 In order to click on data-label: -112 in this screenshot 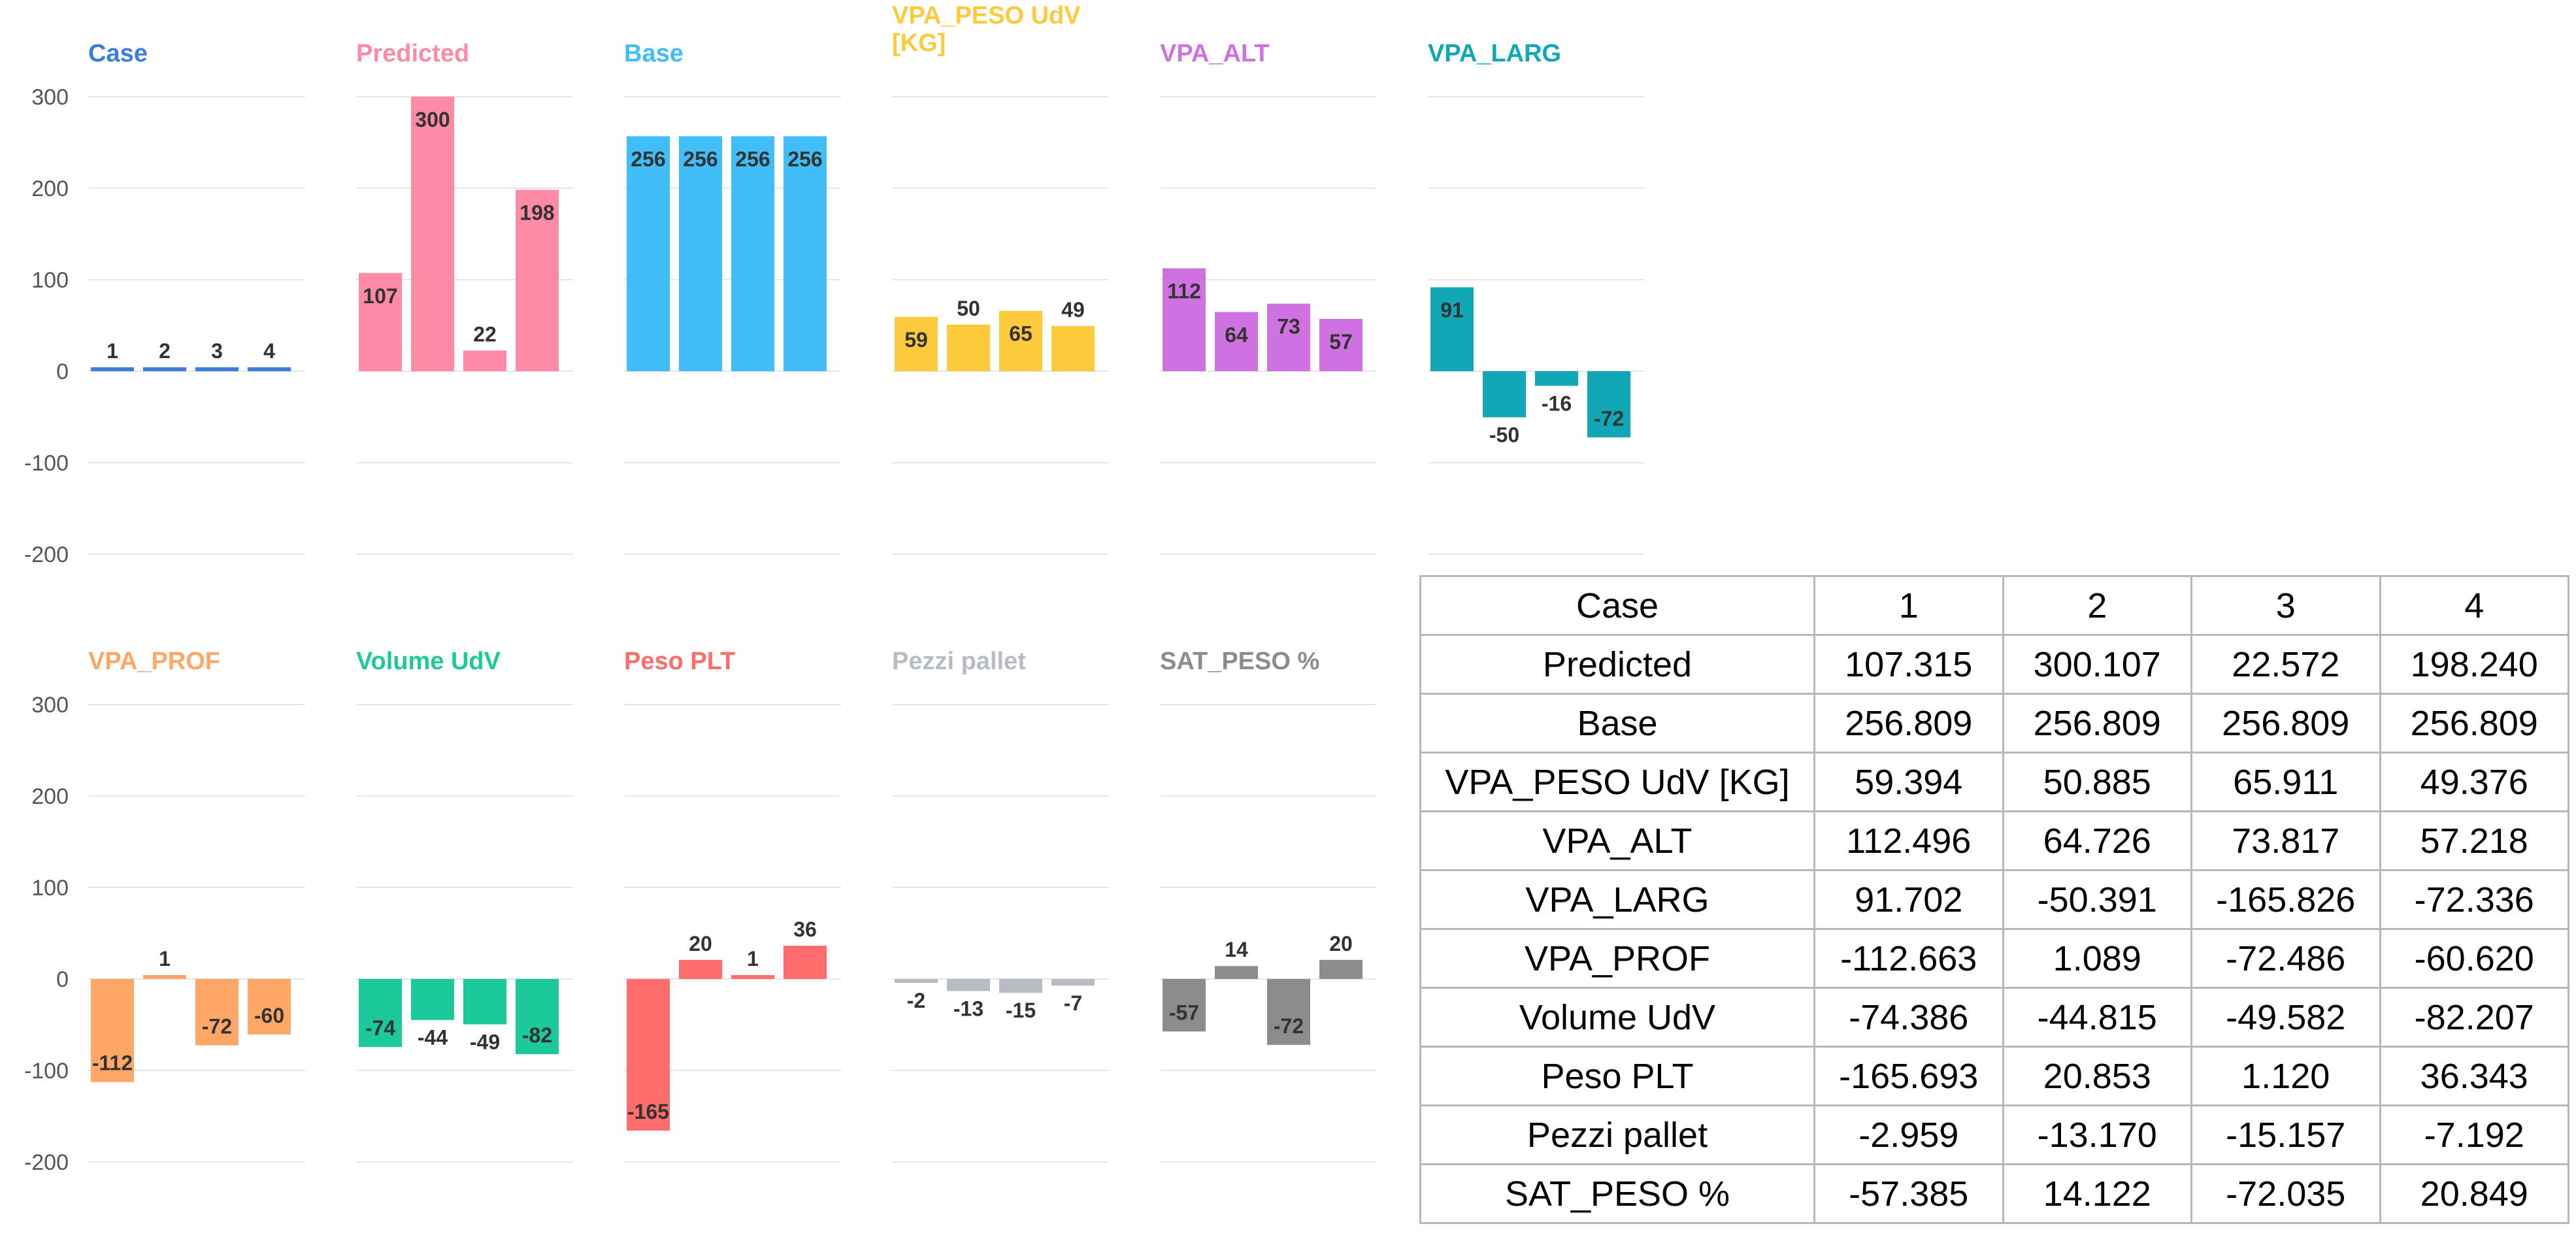, I will do `click(112, 1063)`.